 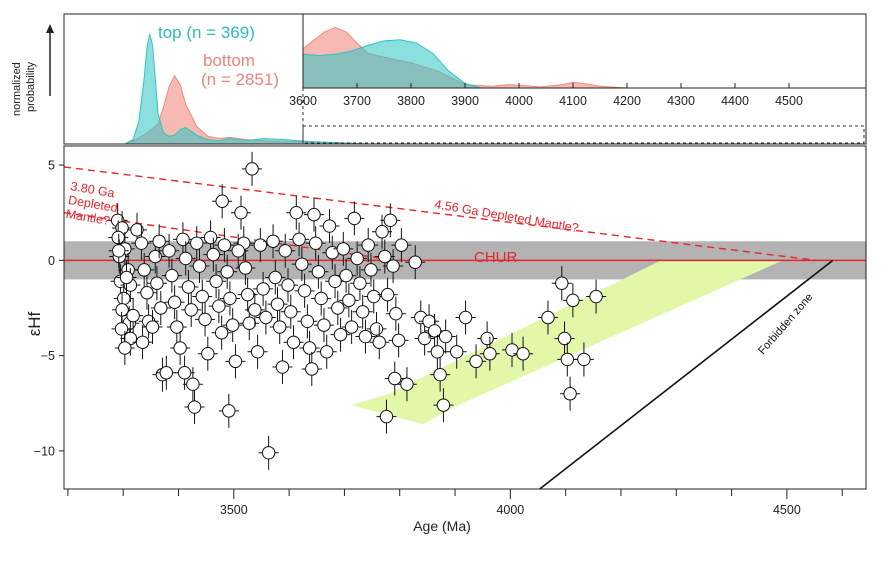 I want to click on legend-bottom: bottom (n = 2851), so click(x=240, y=70).